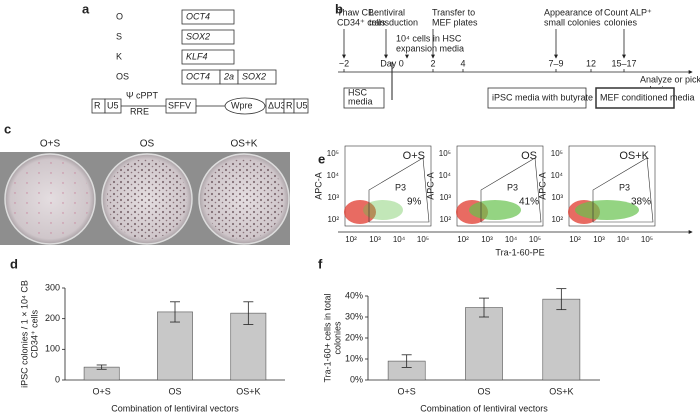 The height and width of the screenshot is (420, 700). What do you see at coordinates (242, 105) in the screenshot?
I see `backbone-label: Wpre` at bounding box center [242, 105].